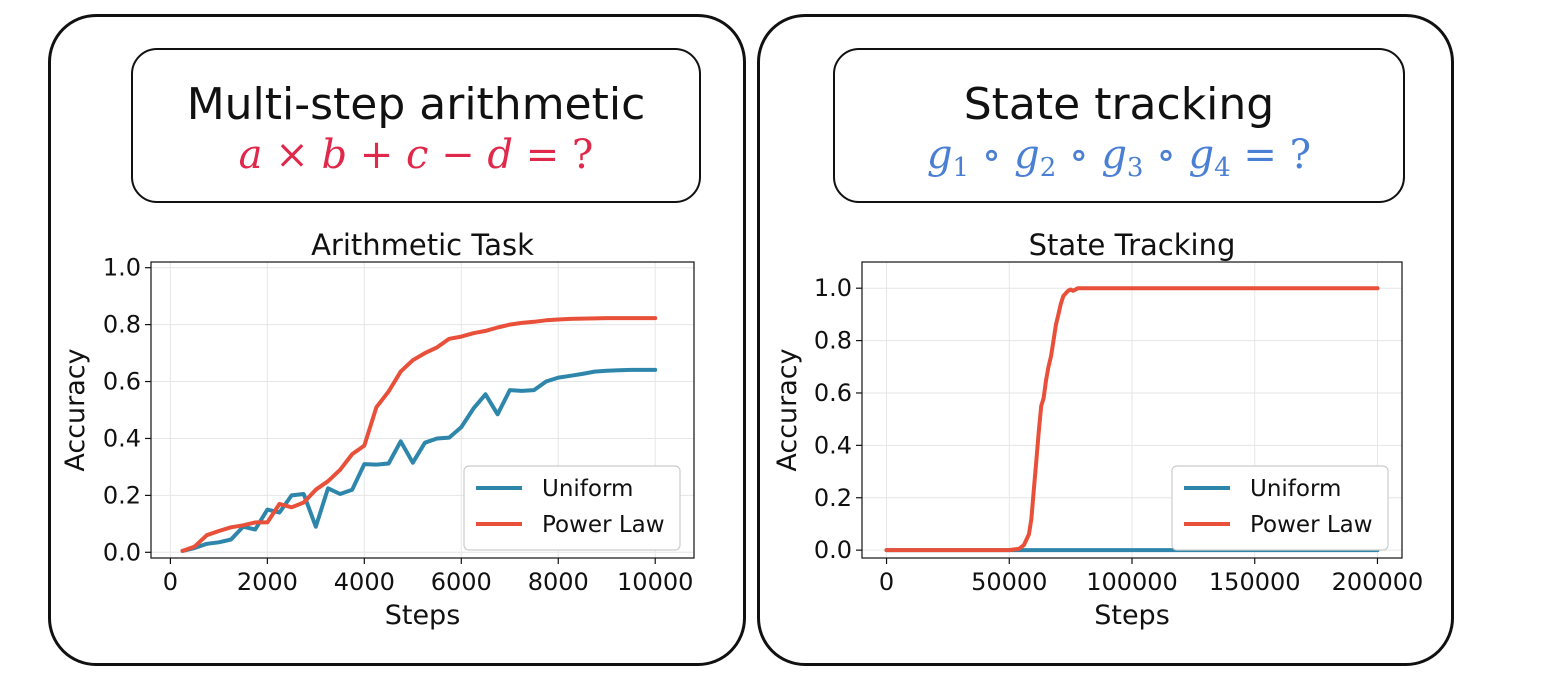  What do you see at coordinates (292, 155) in the screenshot?
I see `formula-operator: ×` at bounding box center [292, 155].